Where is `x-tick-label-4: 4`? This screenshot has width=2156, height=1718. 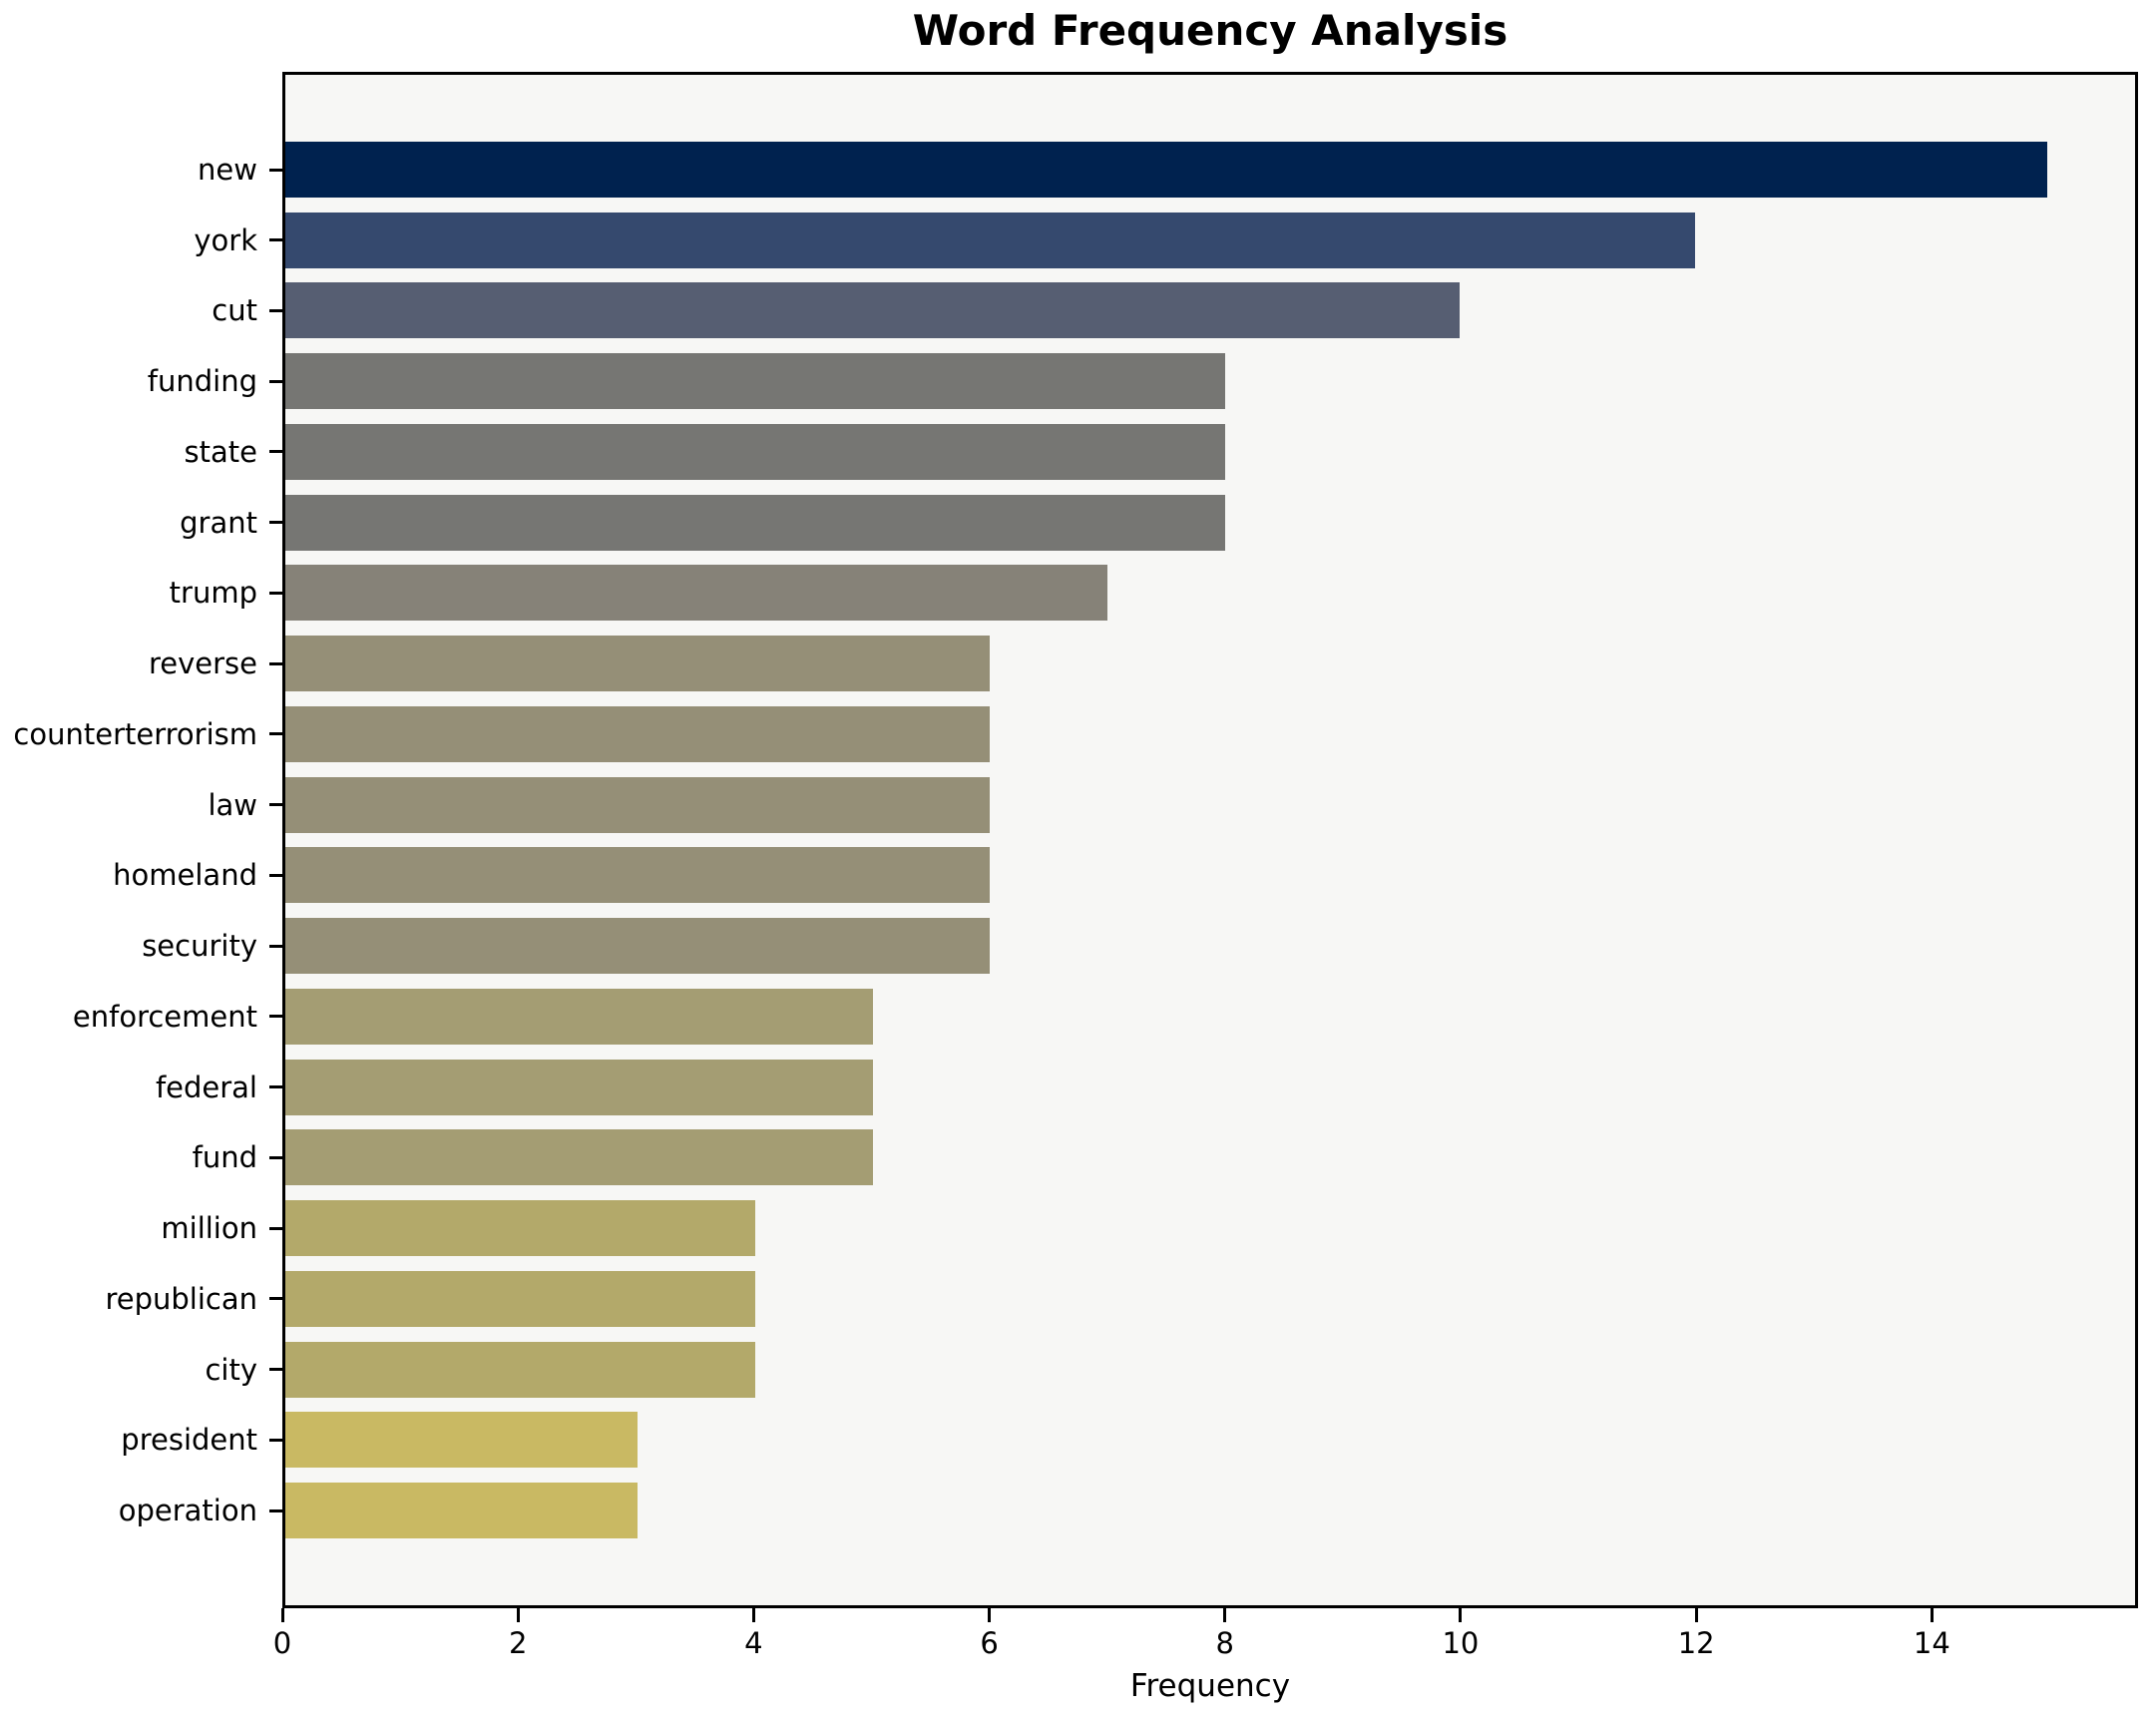
x-tick-label-4: 4 is located at coordinates (753, 1643).